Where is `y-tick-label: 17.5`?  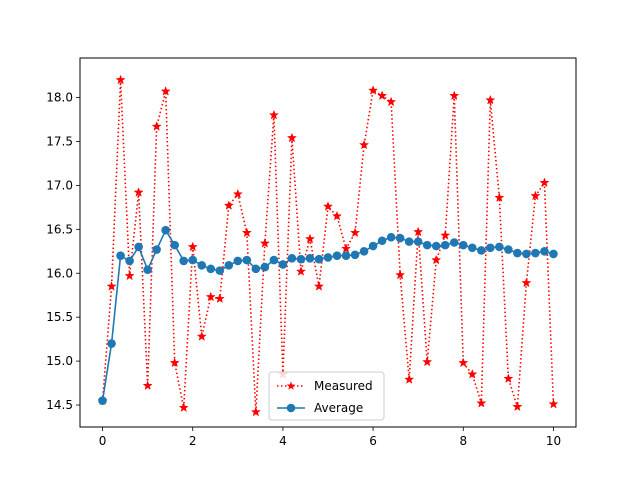
y-tick-label: 17.5 is located at coordinates (59, 141).